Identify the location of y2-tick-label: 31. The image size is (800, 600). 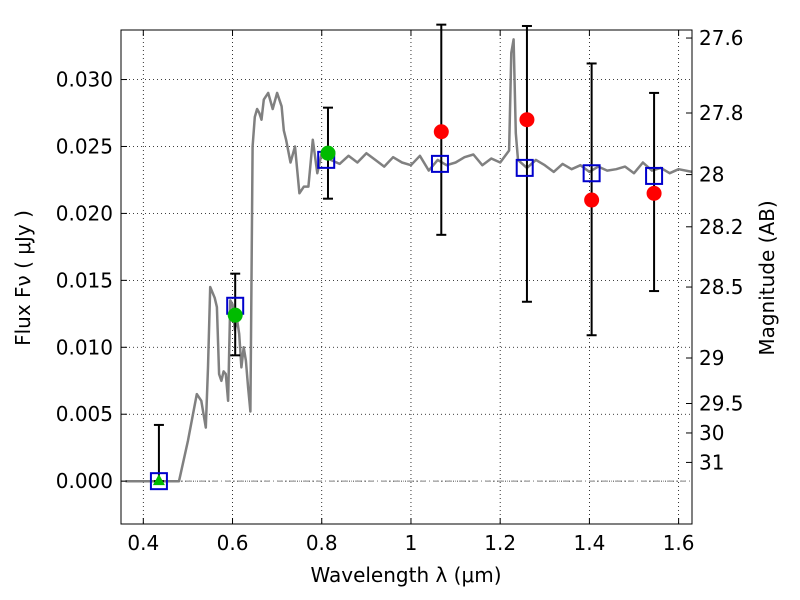
(711, 462).